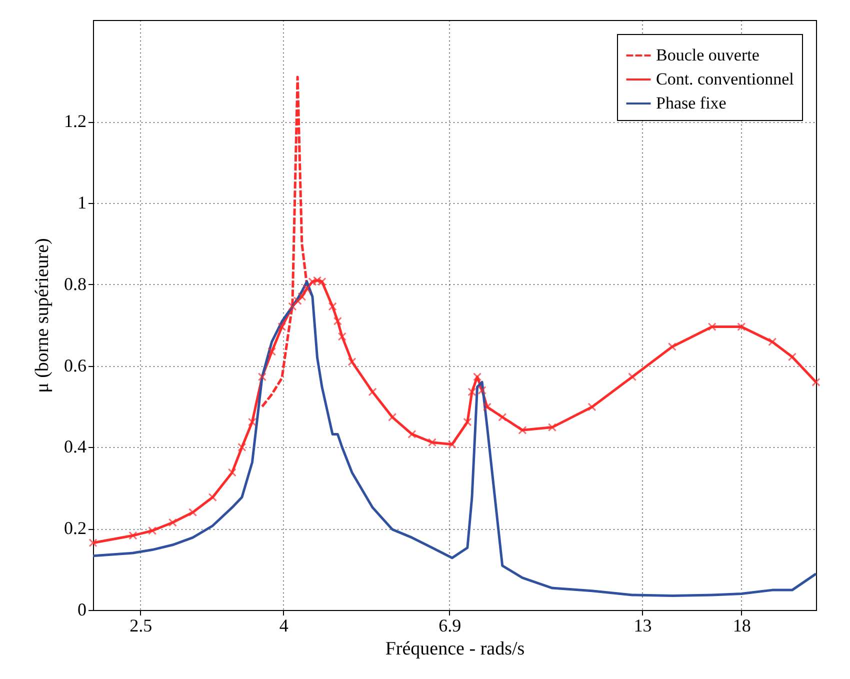 The image size is (850, 679). What do you see at coordinates (75, 365) in the screenshot?
I see `y-tick-label: 0.6` at bounding box center [75, 365].